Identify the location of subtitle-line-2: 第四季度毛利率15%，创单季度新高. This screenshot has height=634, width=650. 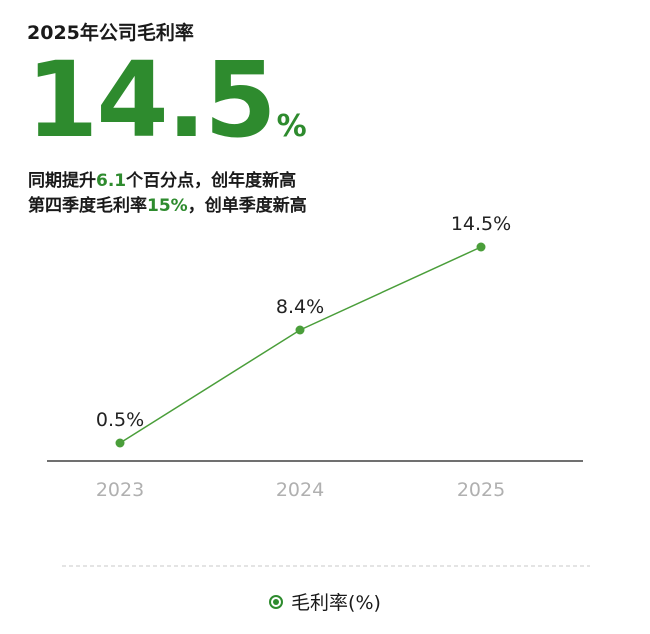
(167, 203).